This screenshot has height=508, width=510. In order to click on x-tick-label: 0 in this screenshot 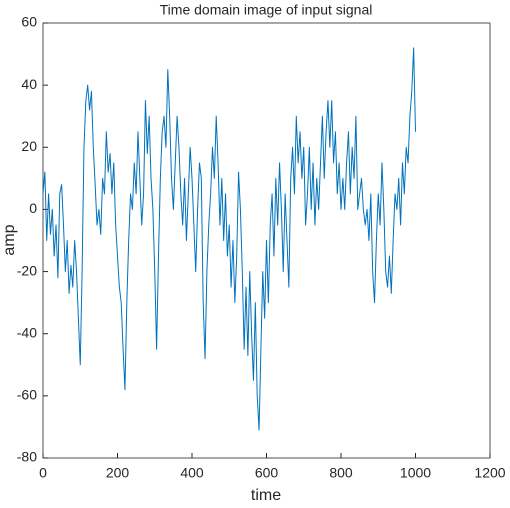, I will do `click(43, 473)`.